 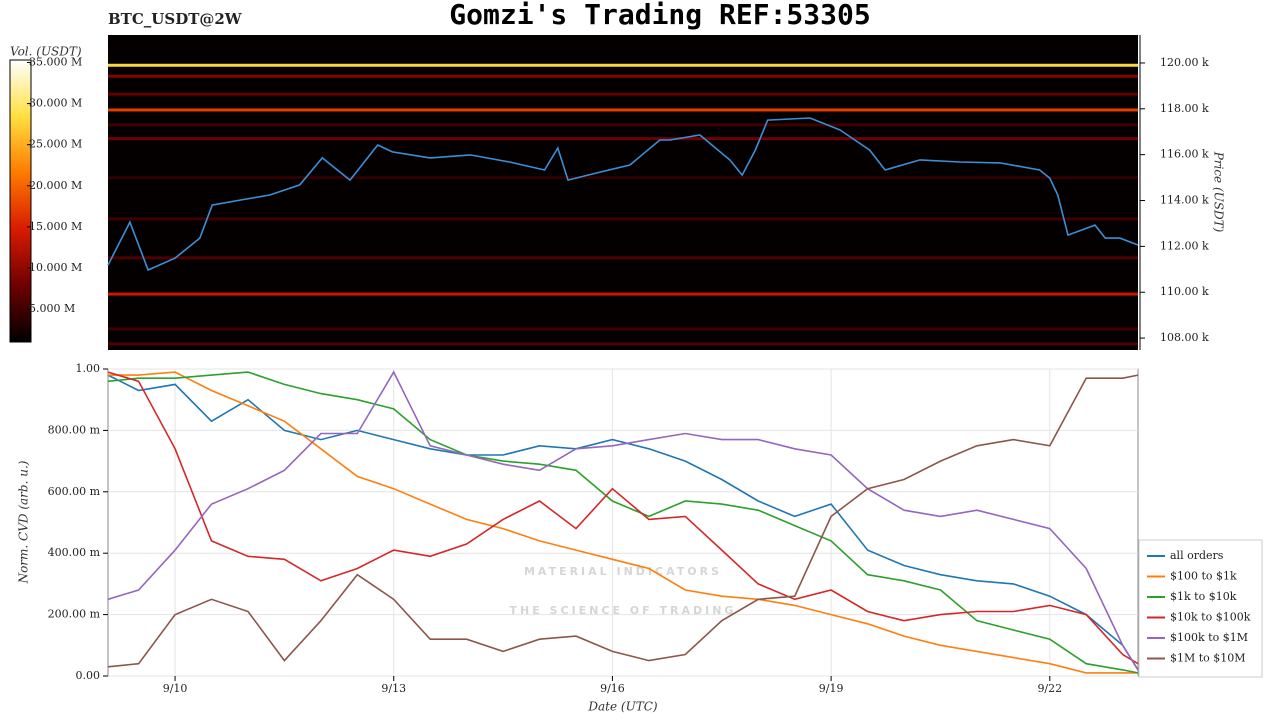 I want to click on y-tick-label: 800.00 m, so click(x=74, y=429).